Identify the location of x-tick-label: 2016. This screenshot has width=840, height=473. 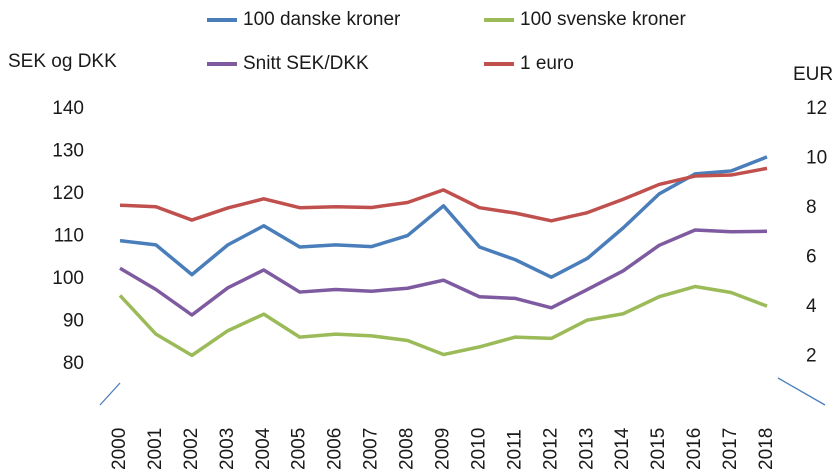
(694, 449).